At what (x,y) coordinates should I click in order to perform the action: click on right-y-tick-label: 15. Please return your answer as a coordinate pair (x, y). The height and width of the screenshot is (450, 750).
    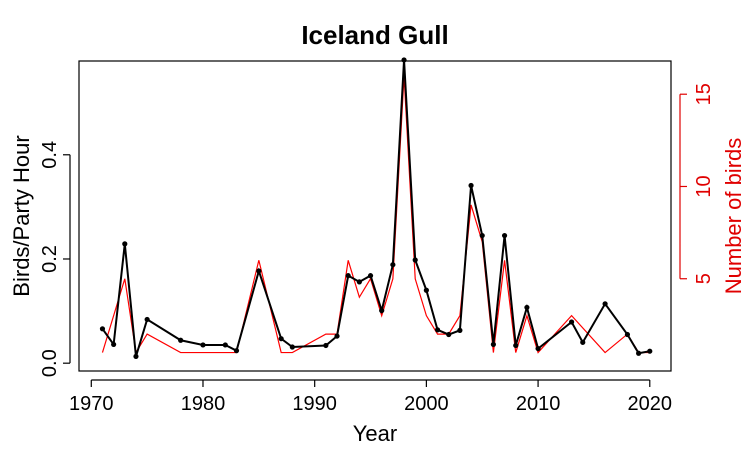
    Looking at the image, I should click on (704, 94).